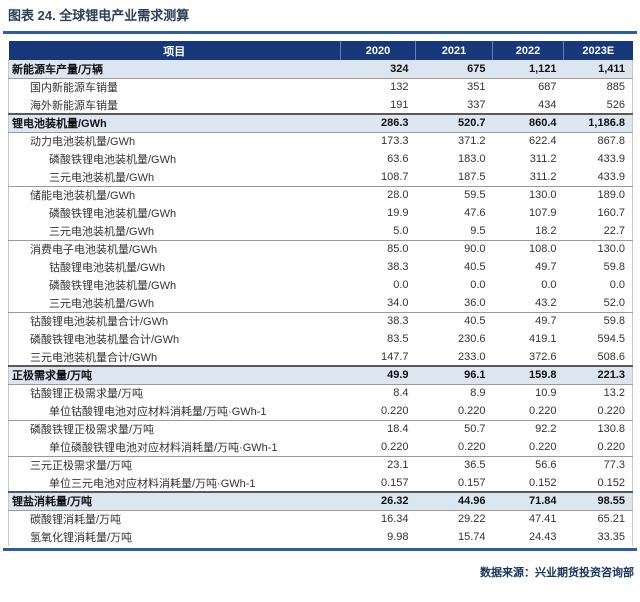 This screenshot has width=640, height=602. What do you see at coordinates (528, 123) in the screenshot?
I see `row-value: 860.4` at bounding box center [528, 123].